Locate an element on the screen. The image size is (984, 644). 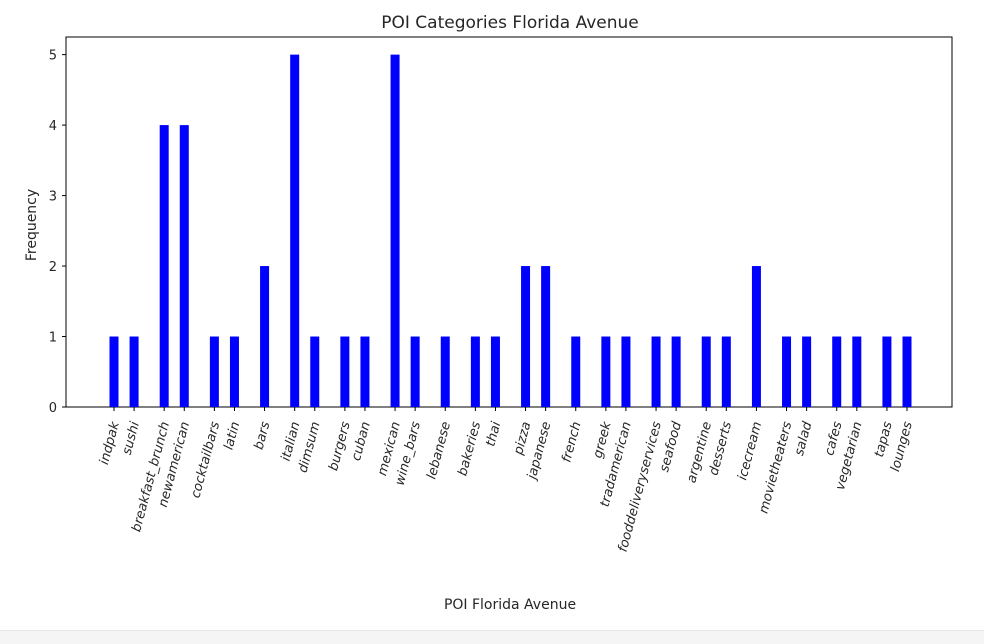
bar-sushi is located at coordinates (134, 371).